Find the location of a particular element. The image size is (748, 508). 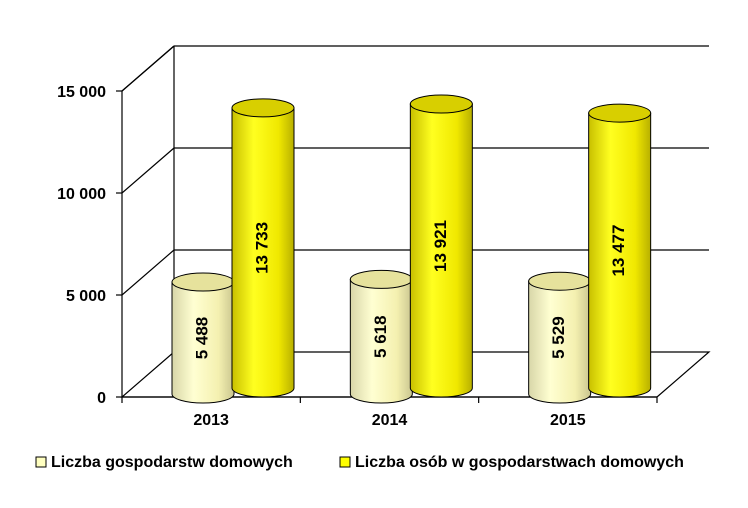

legend-label: Liczba gospodarstw domowych is located at coordinates (172, 462).